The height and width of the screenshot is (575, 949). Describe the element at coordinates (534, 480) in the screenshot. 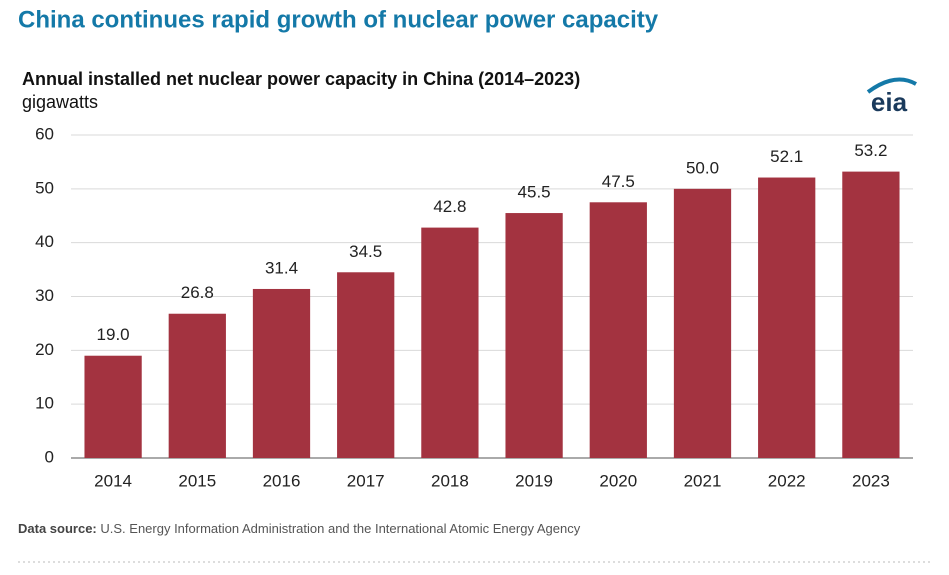

I see `x-tick-label: 2019` at that location.